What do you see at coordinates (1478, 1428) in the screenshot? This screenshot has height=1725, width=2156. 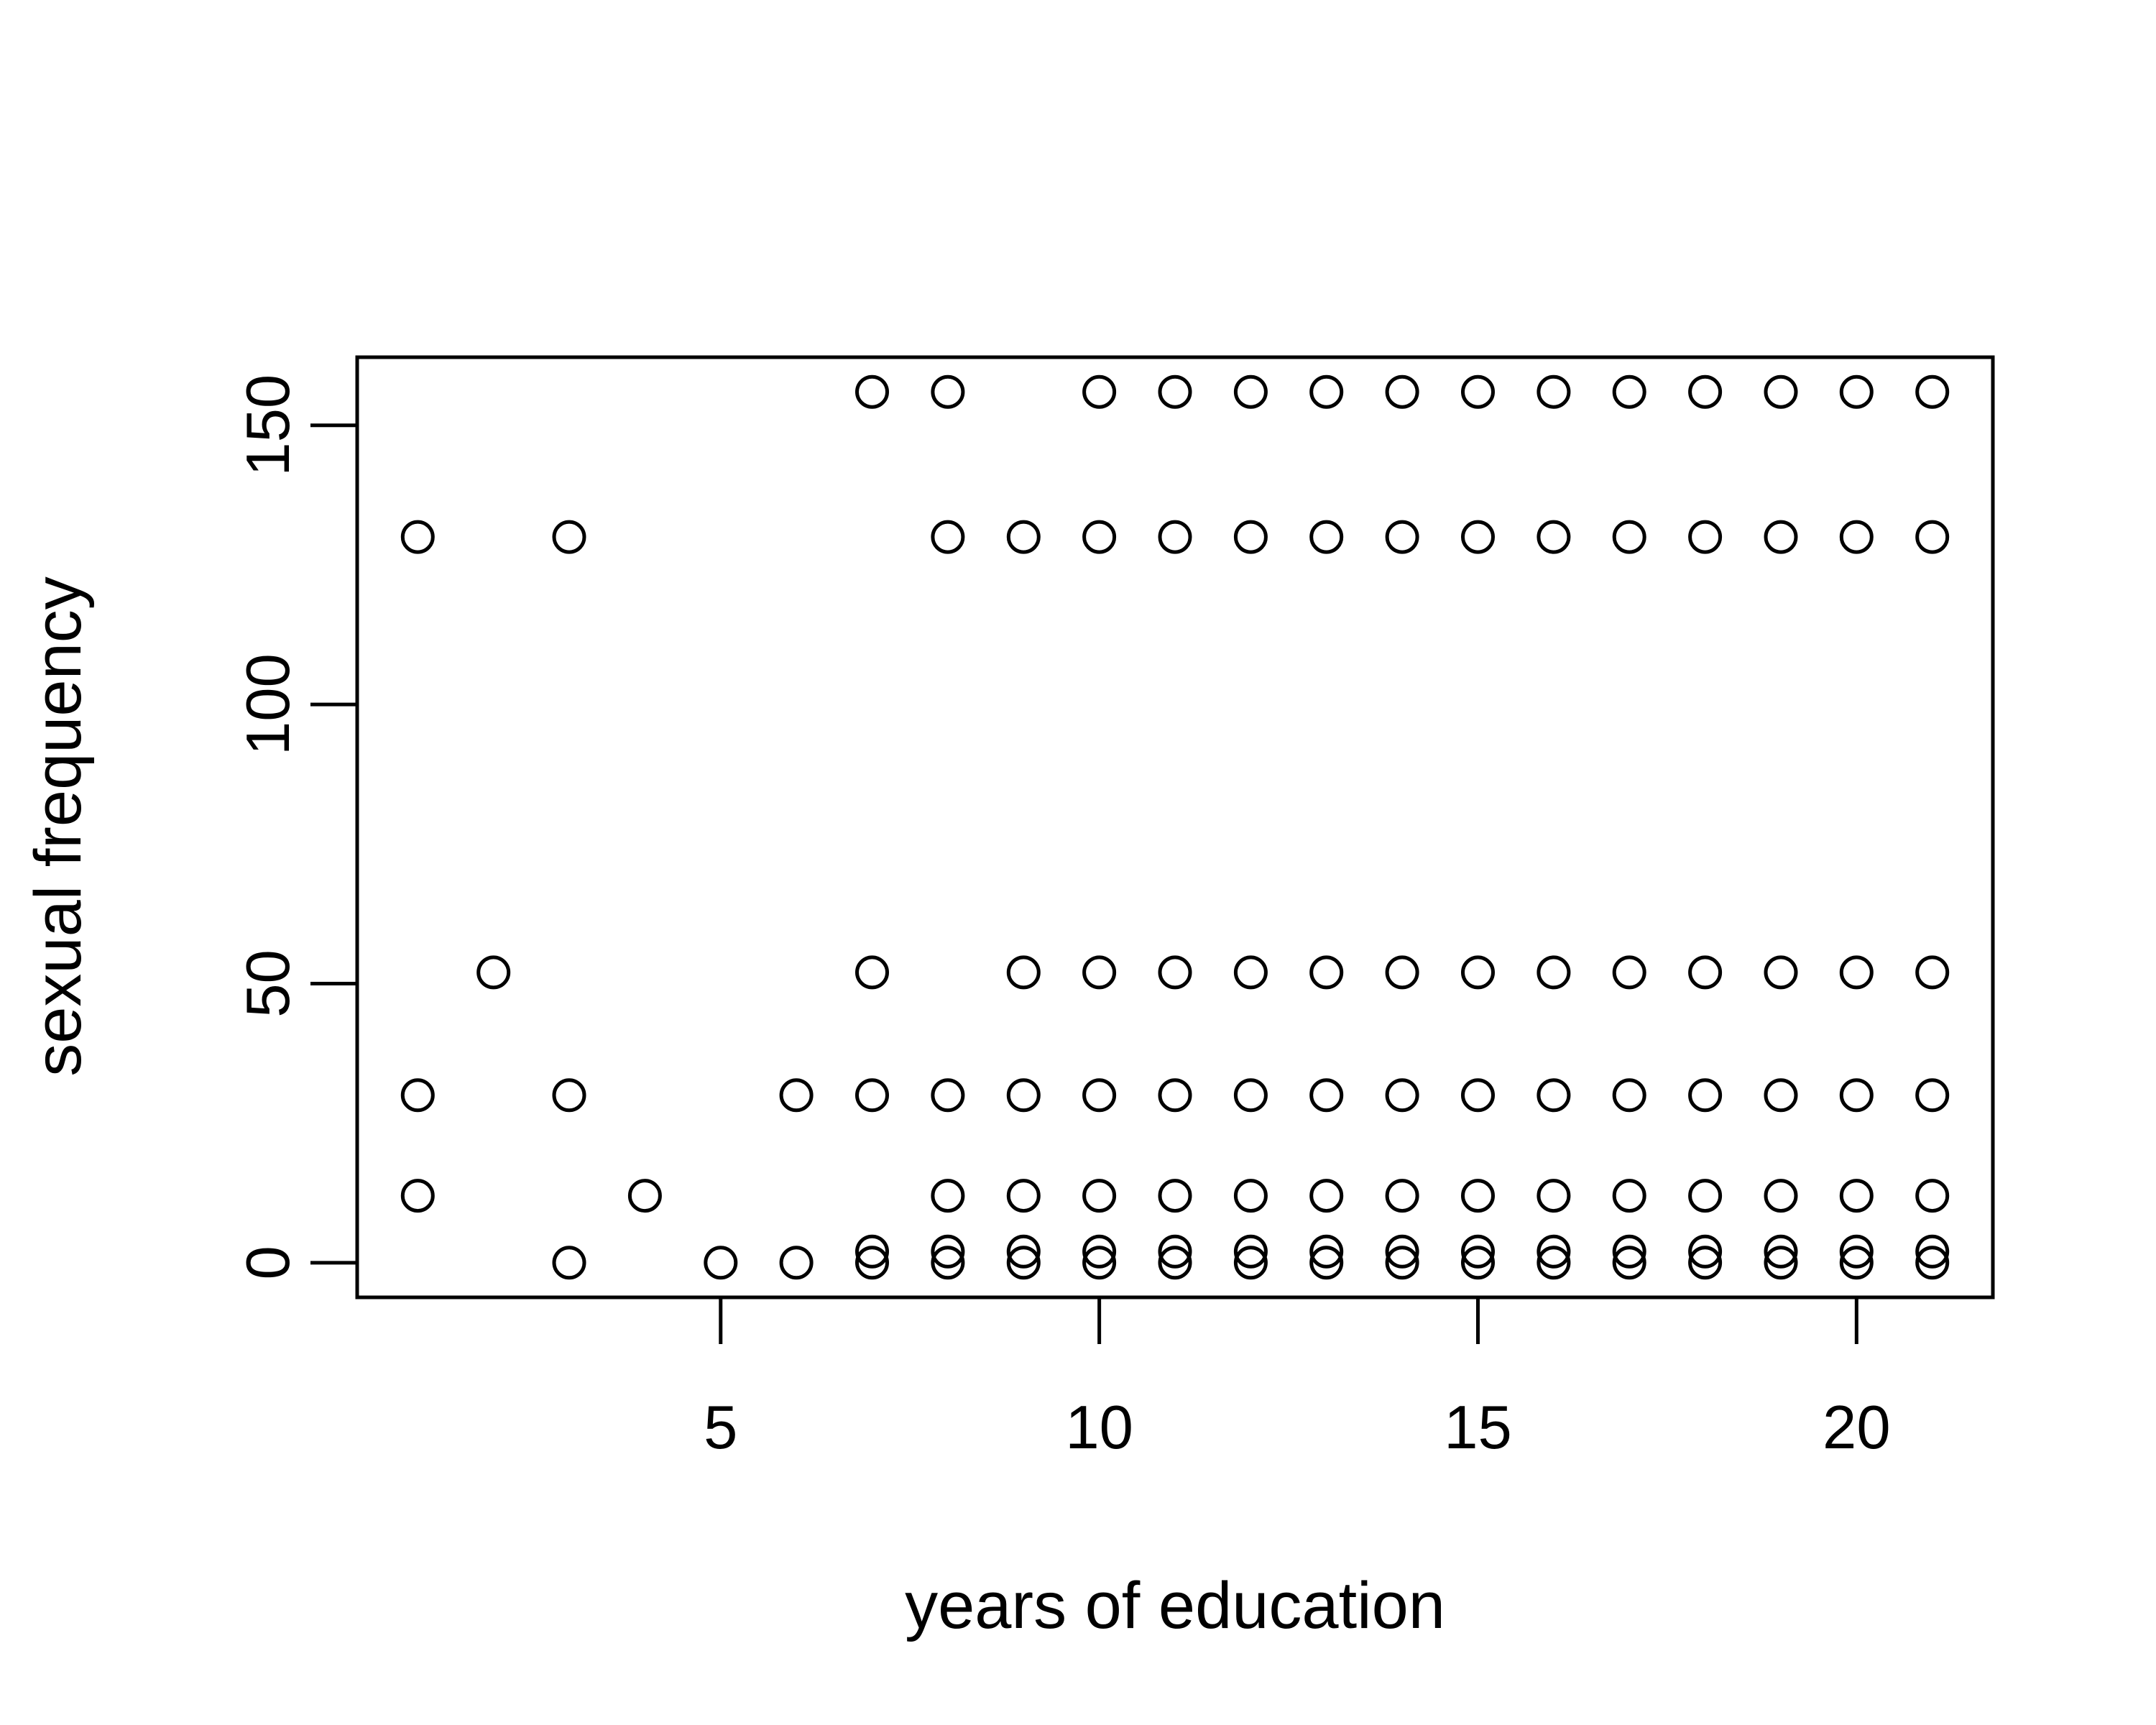 I see `x-tick-label: 15` at bounding box center [1478, 1428].